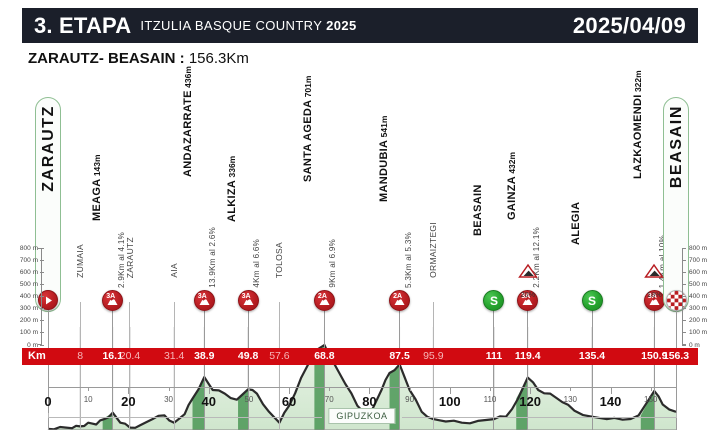 The image size is (720, 430). Describe the element at coordinates (698, 333) in the screenshot. I see `elevation-tick-label: 100 m` at that location.